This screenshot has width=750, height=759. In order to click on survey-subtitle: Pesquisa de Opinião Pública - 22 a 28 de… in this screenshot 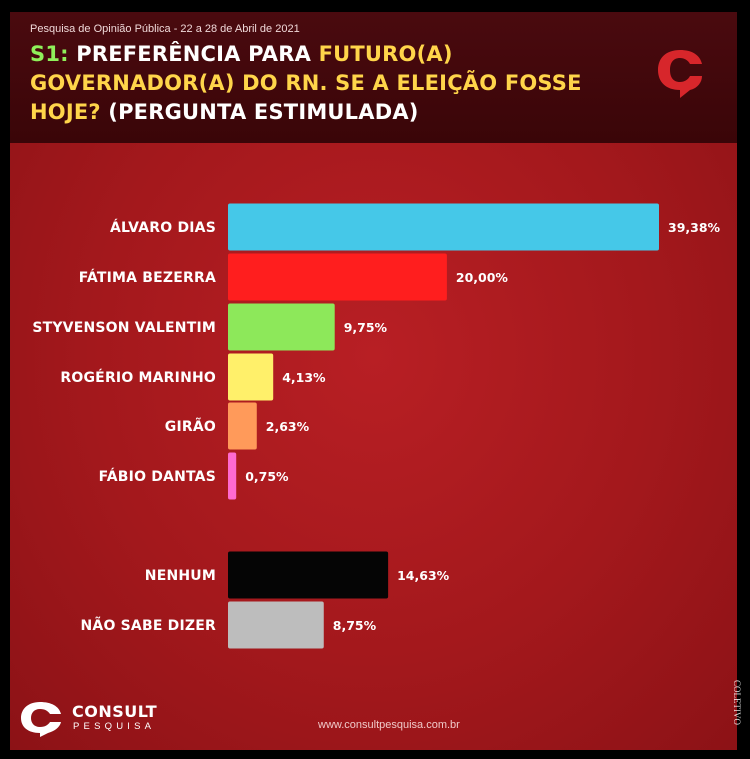, I will do `click(165, 29)`.